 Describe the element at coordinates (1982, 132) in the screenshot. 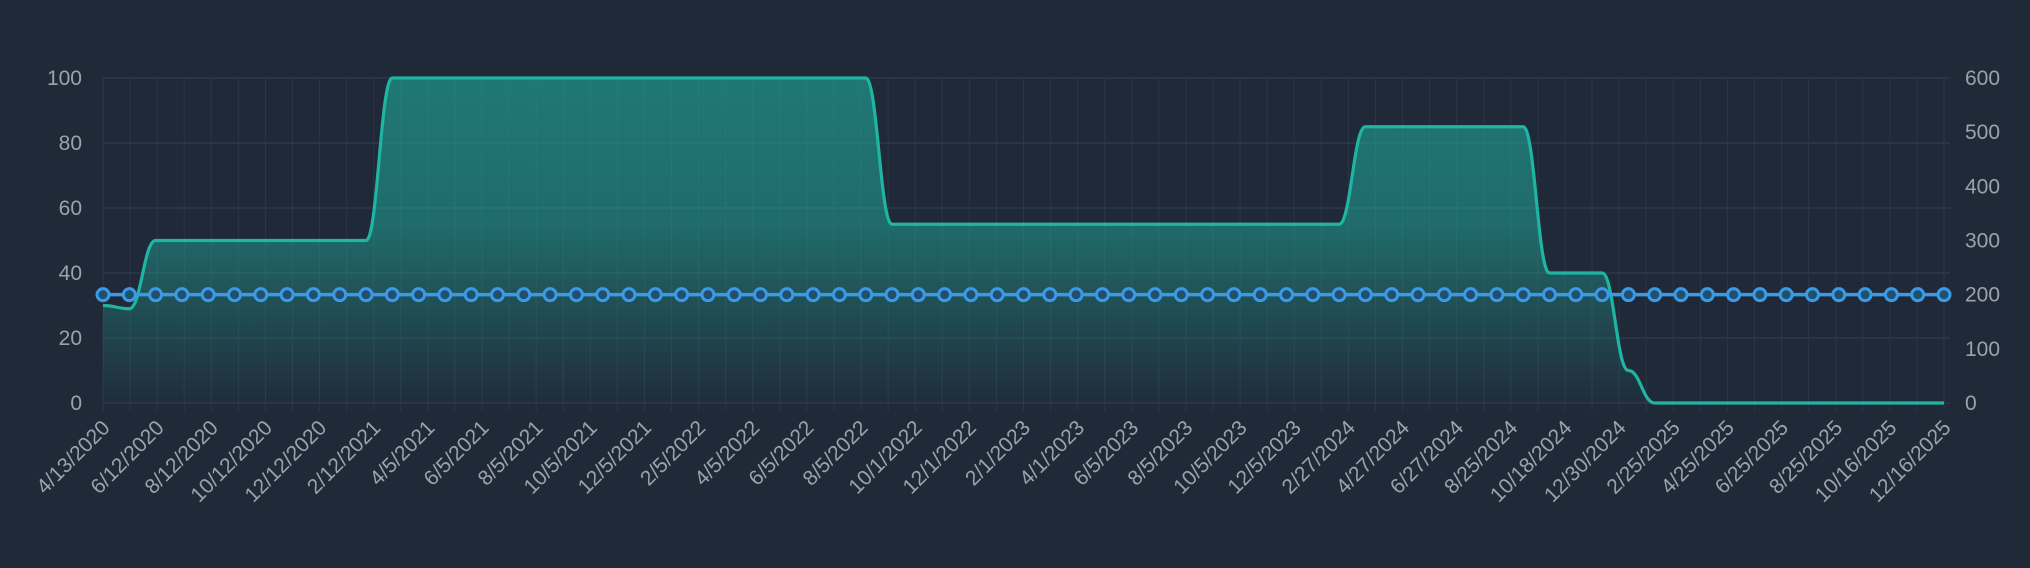

I see `y-right-tick-label: 500` at that location.